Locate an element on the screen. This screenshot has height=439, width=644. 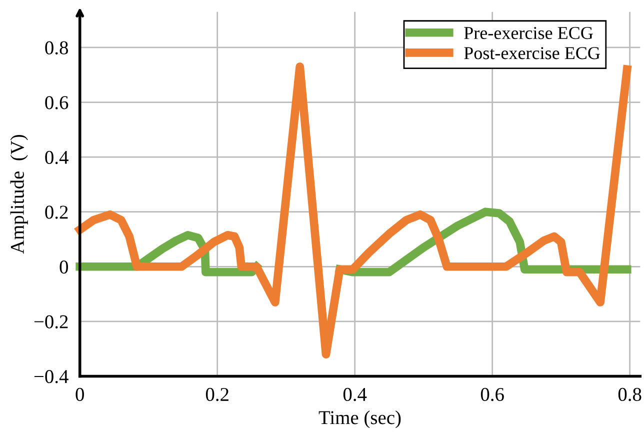
y-tick-label: −0.2 is located at coordinates (51, 321).